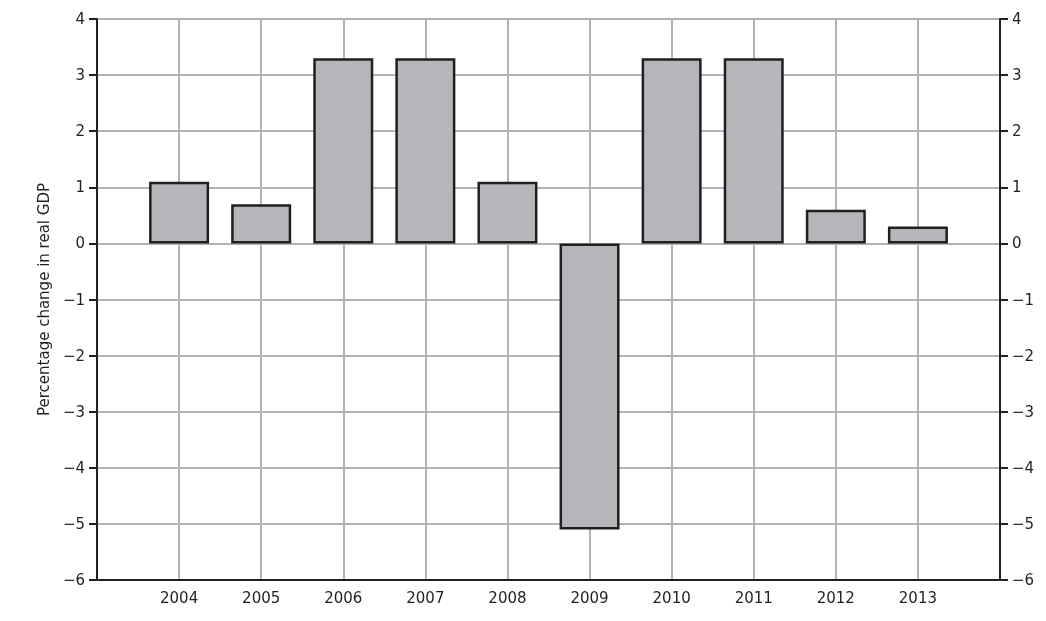 Image resolution: width=1046 pixels, height=621 pixels. What do you see at coordinates (73, 467) in the screenshot?
I see `y-tick-label: −4` at bounding box center [73, 467].